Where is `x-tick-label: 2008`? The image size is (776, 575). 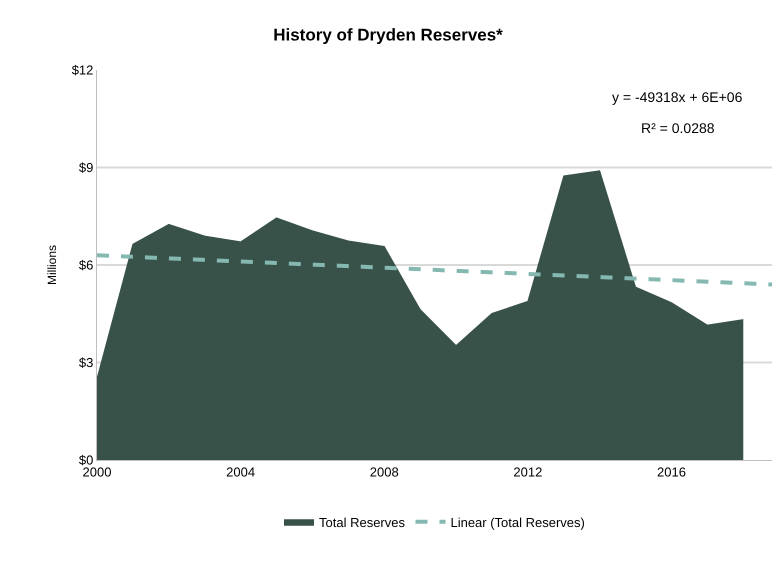 x-tick-label: 2008 is located at coordinates (384, 472).